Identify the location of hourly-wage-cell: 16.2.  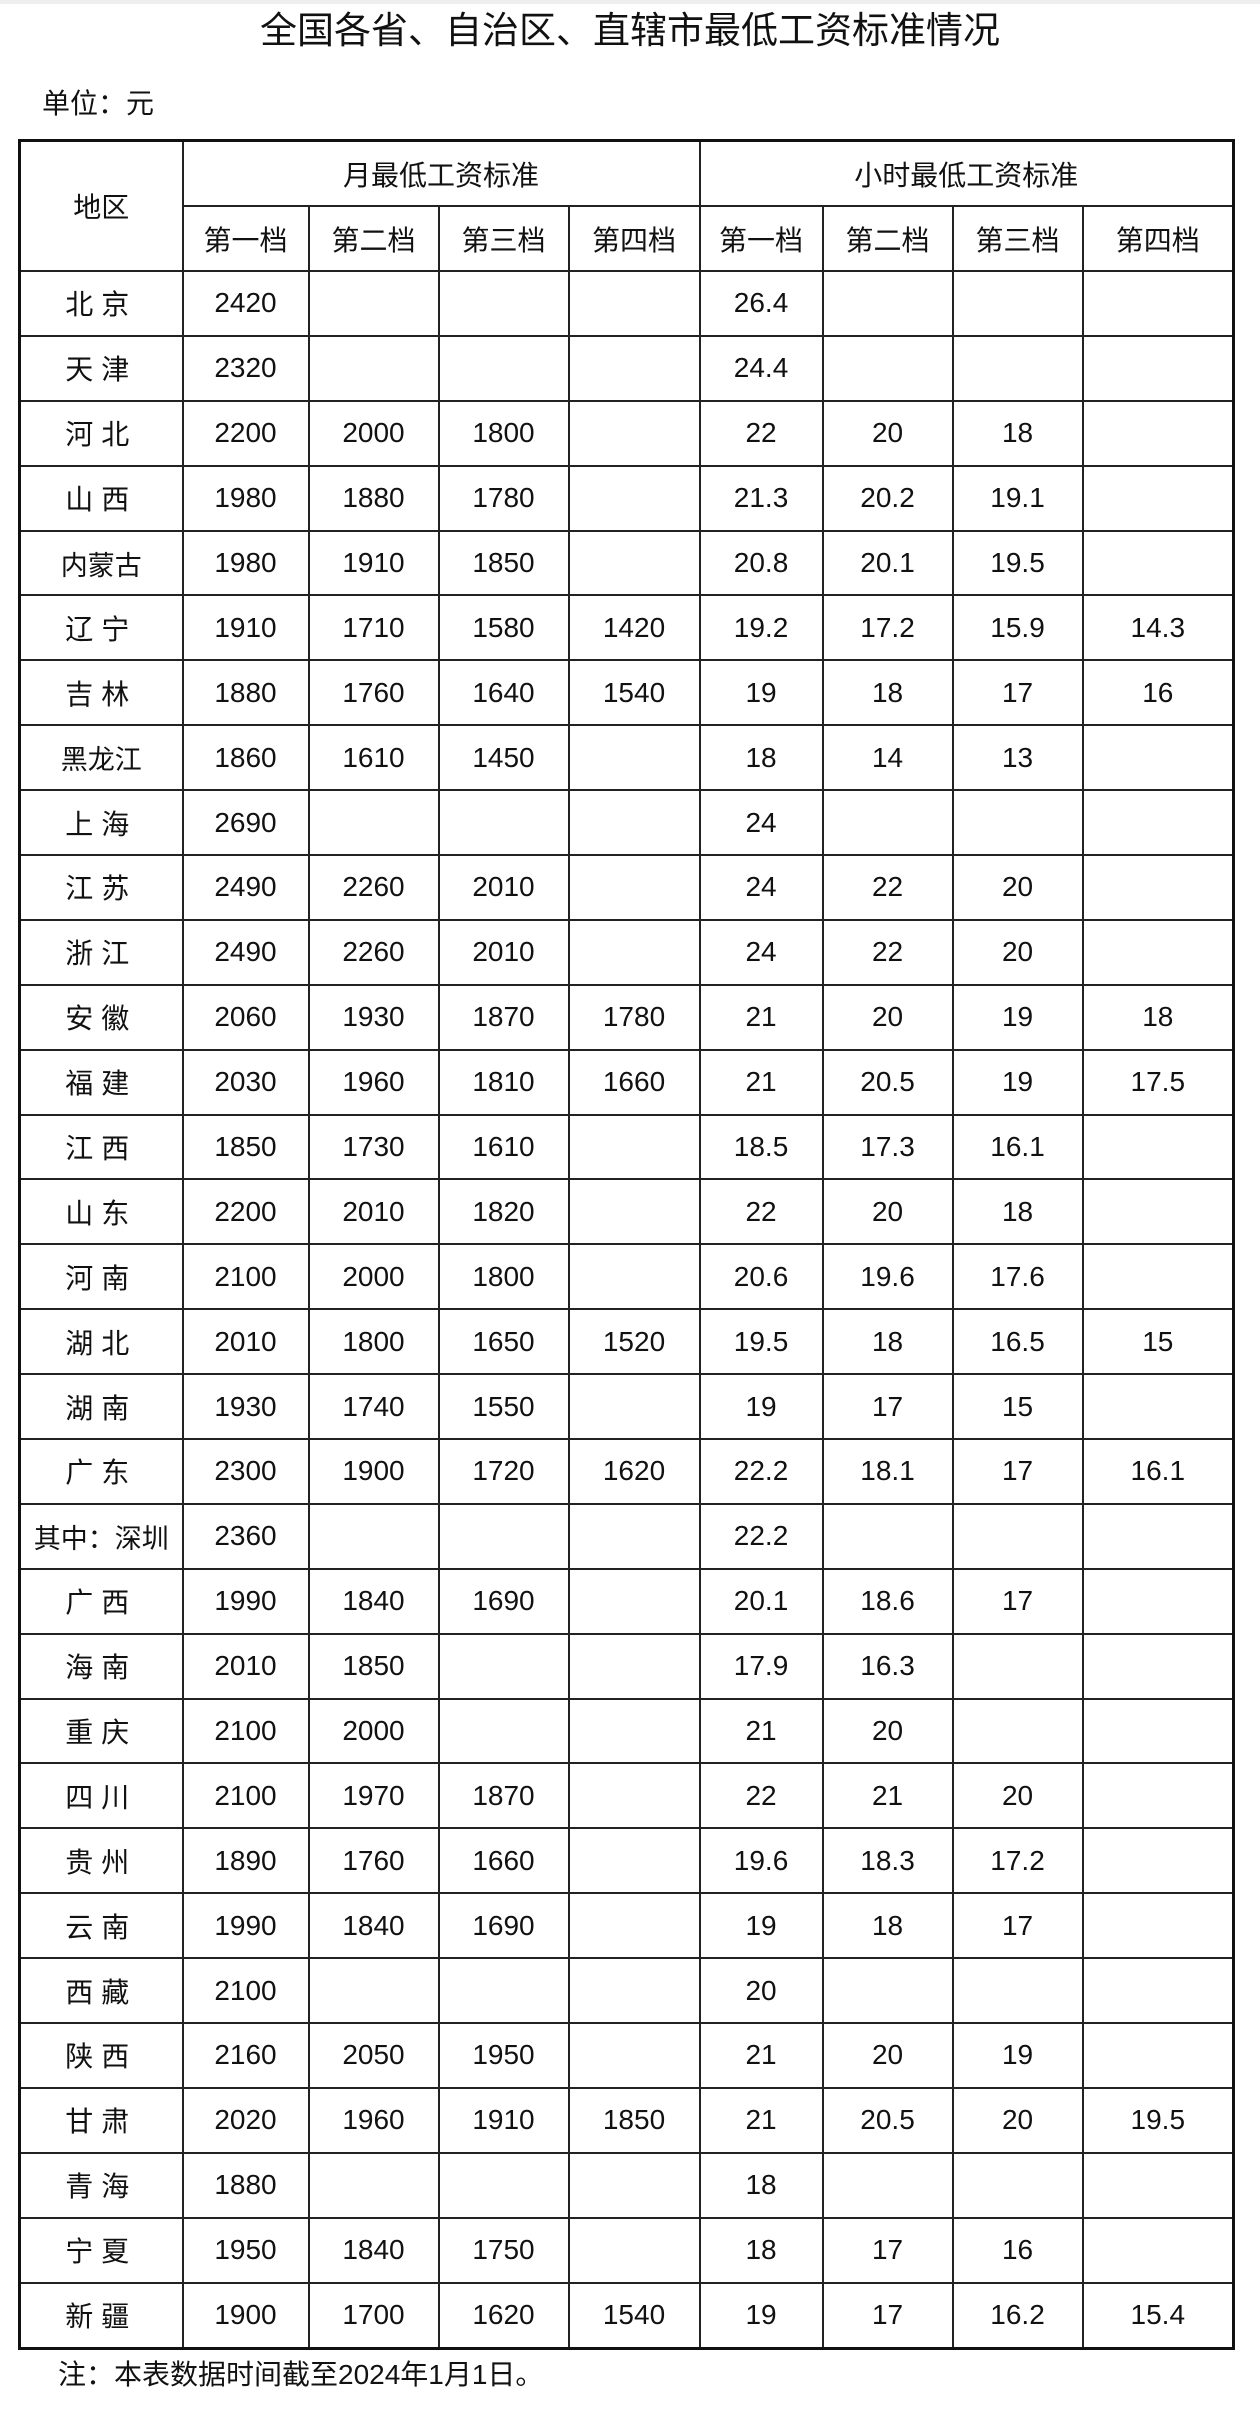
(1017, 2315).